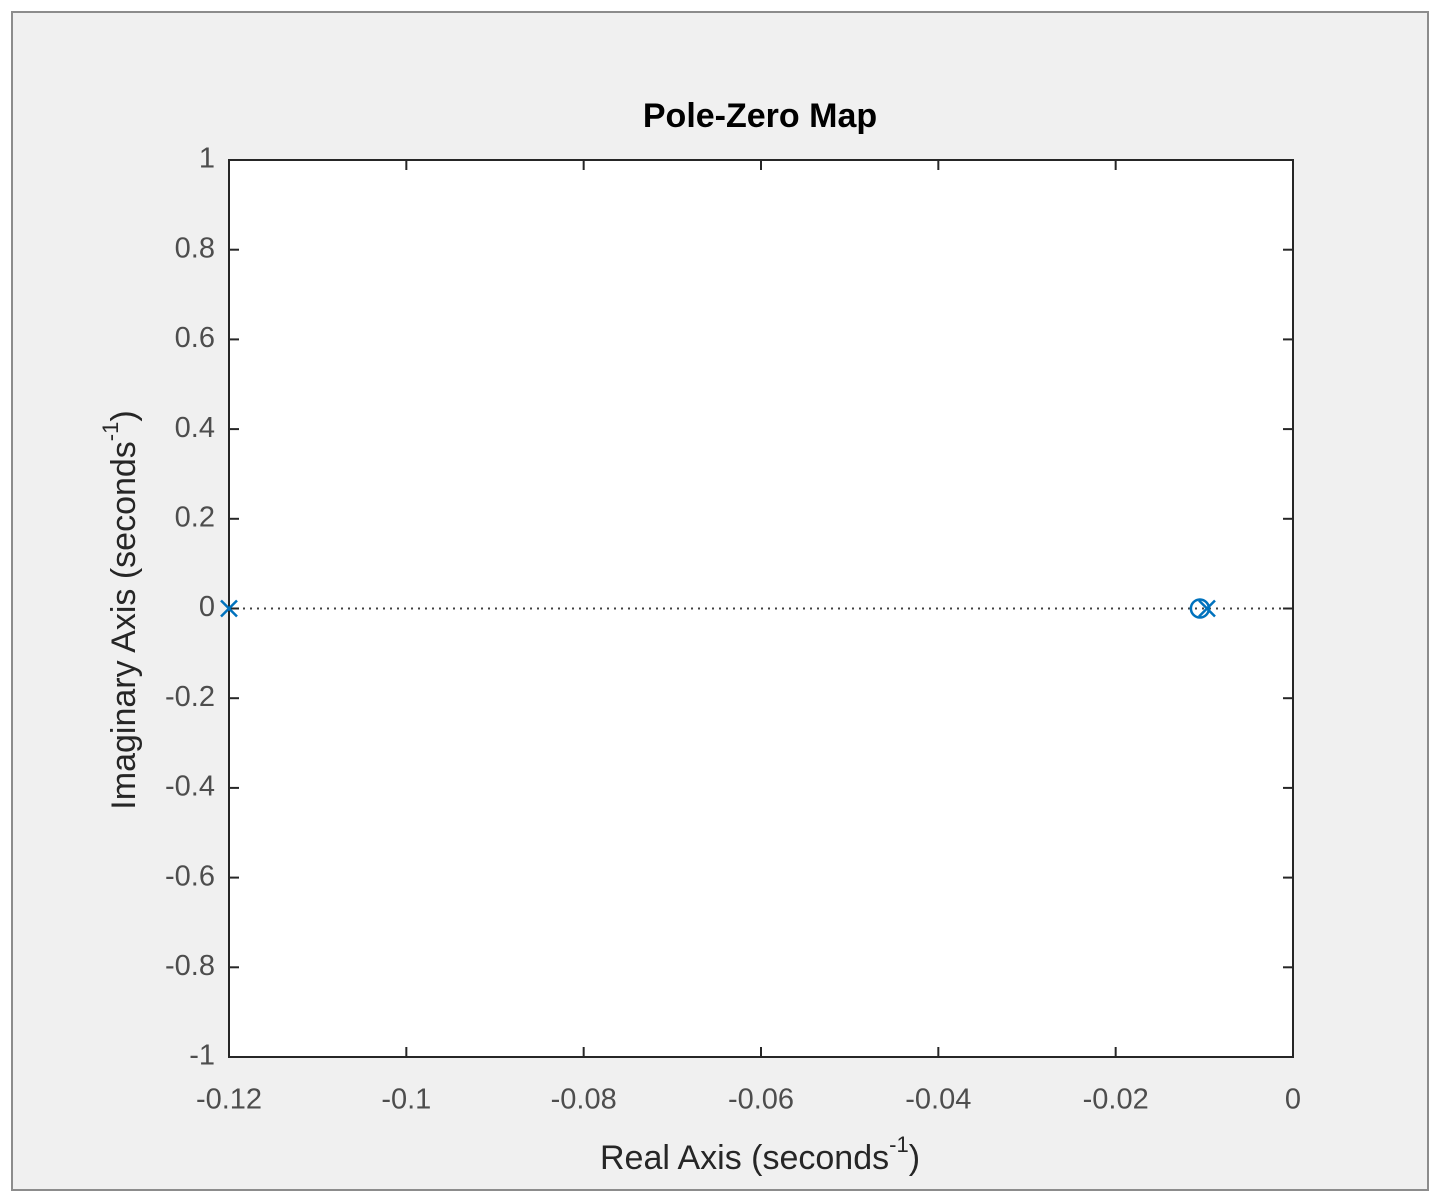 The width and height of the screenshot is (1442, 1202). Describe the element at coordinates (229, 1100) in the screenshot. I see `x-tick-label: -0.12` at that location.